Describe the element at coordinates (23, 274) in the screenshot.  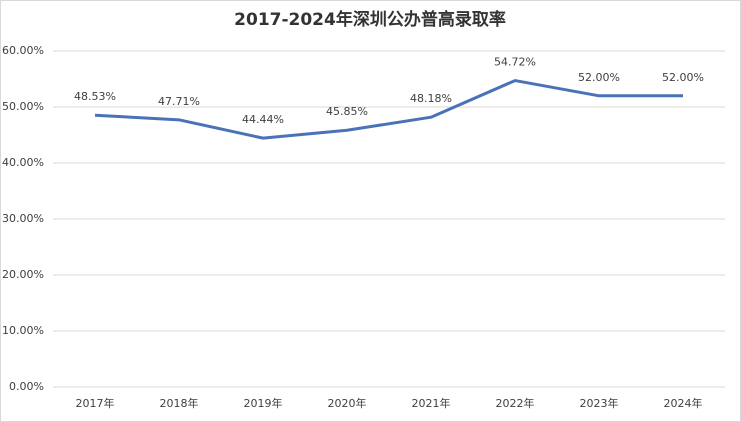
I see `y-tick-label: 20.00%` at that location.